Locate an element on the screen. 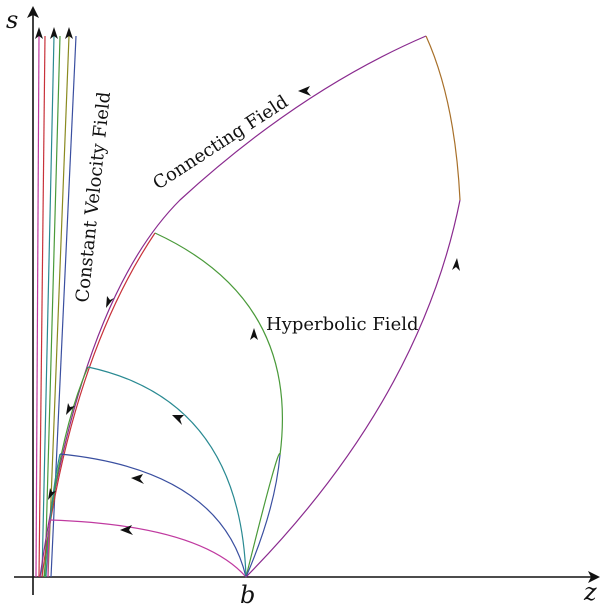  cv-arrowheads is located at coordinates (54, 33).